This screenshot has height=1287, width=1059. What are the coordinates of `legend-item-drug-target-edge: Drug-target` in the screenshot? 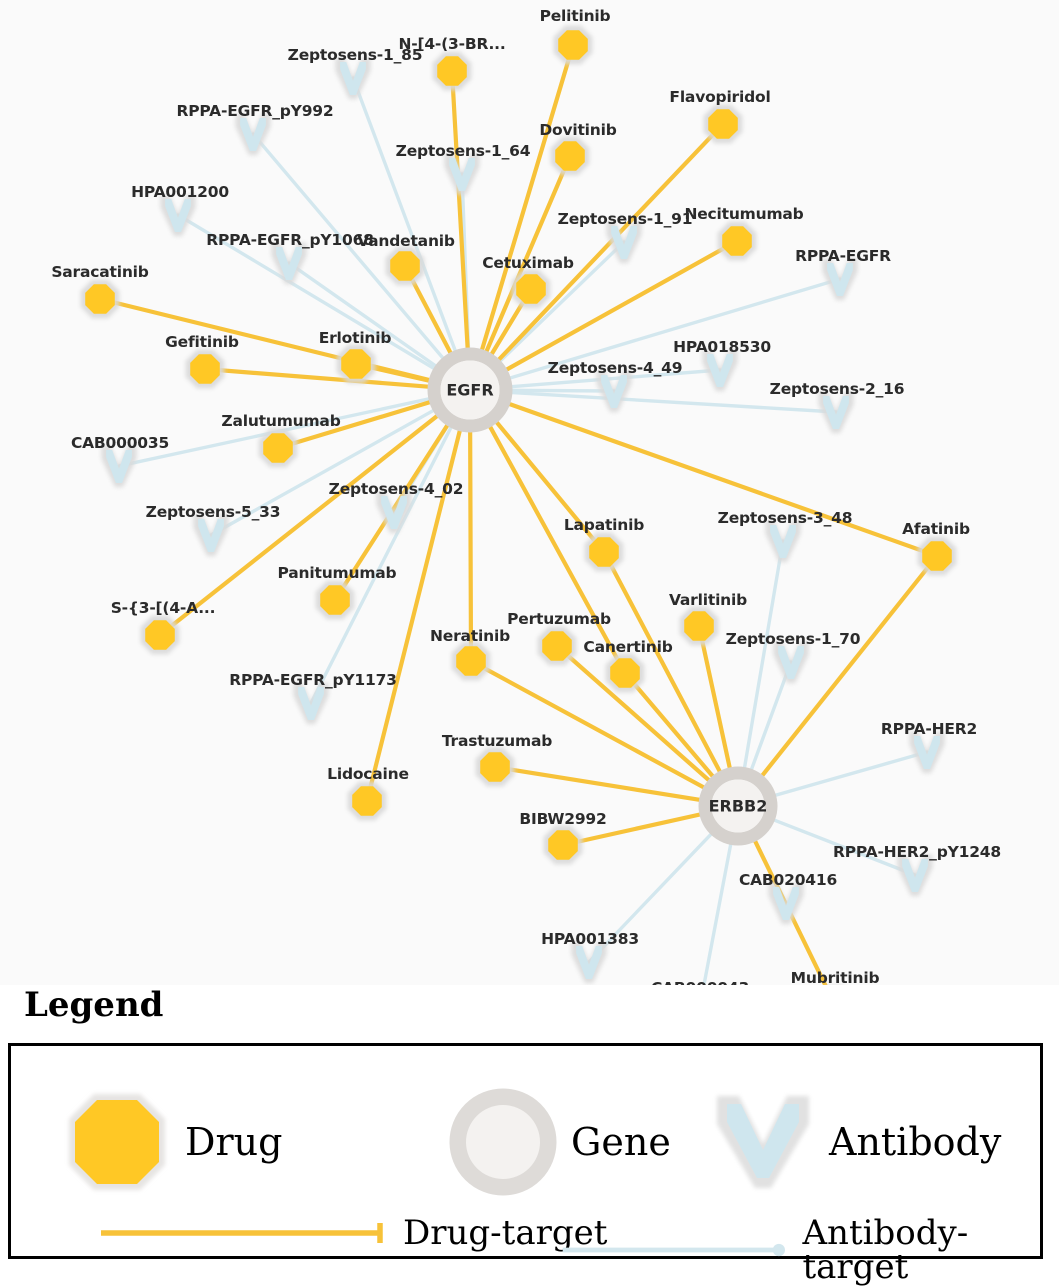 It's located at (353, 1233).